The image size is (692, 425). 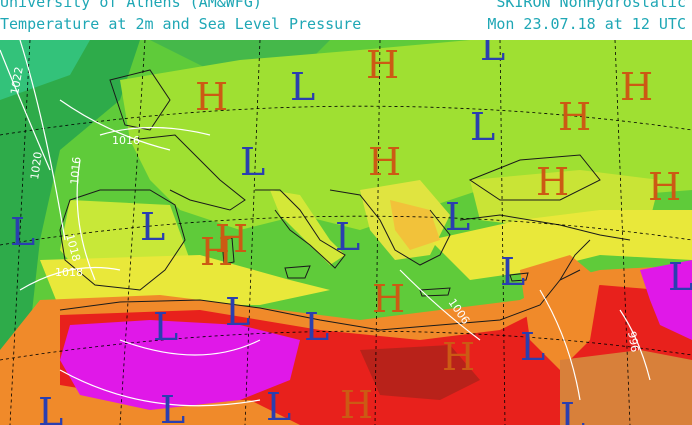 I want to click on far-north-cool-field, so click(x=45, y=70).